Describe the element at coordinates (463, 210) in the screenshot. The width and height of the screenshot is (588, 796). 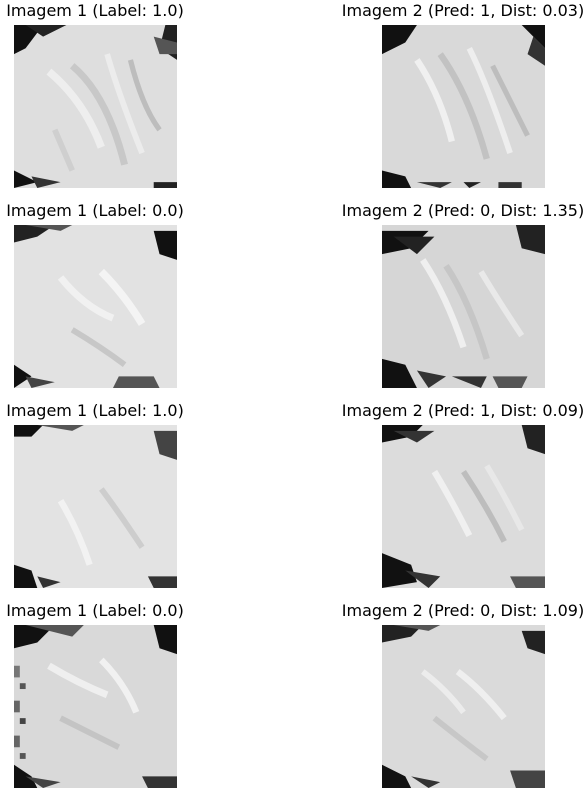
I see `image-2-title-row-2: Imagem 2 (Pred: 0, Dist: 1.35)` at that location.